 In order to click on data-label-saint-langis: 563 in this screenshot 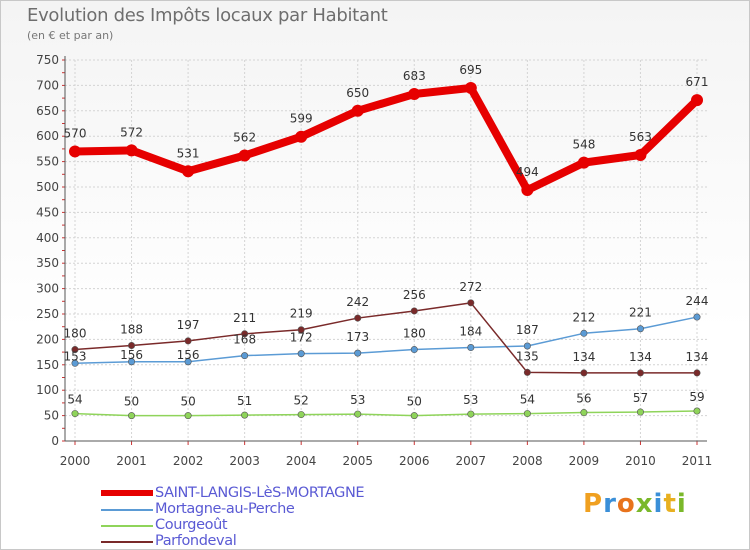, I will do `click(640, 137)`.